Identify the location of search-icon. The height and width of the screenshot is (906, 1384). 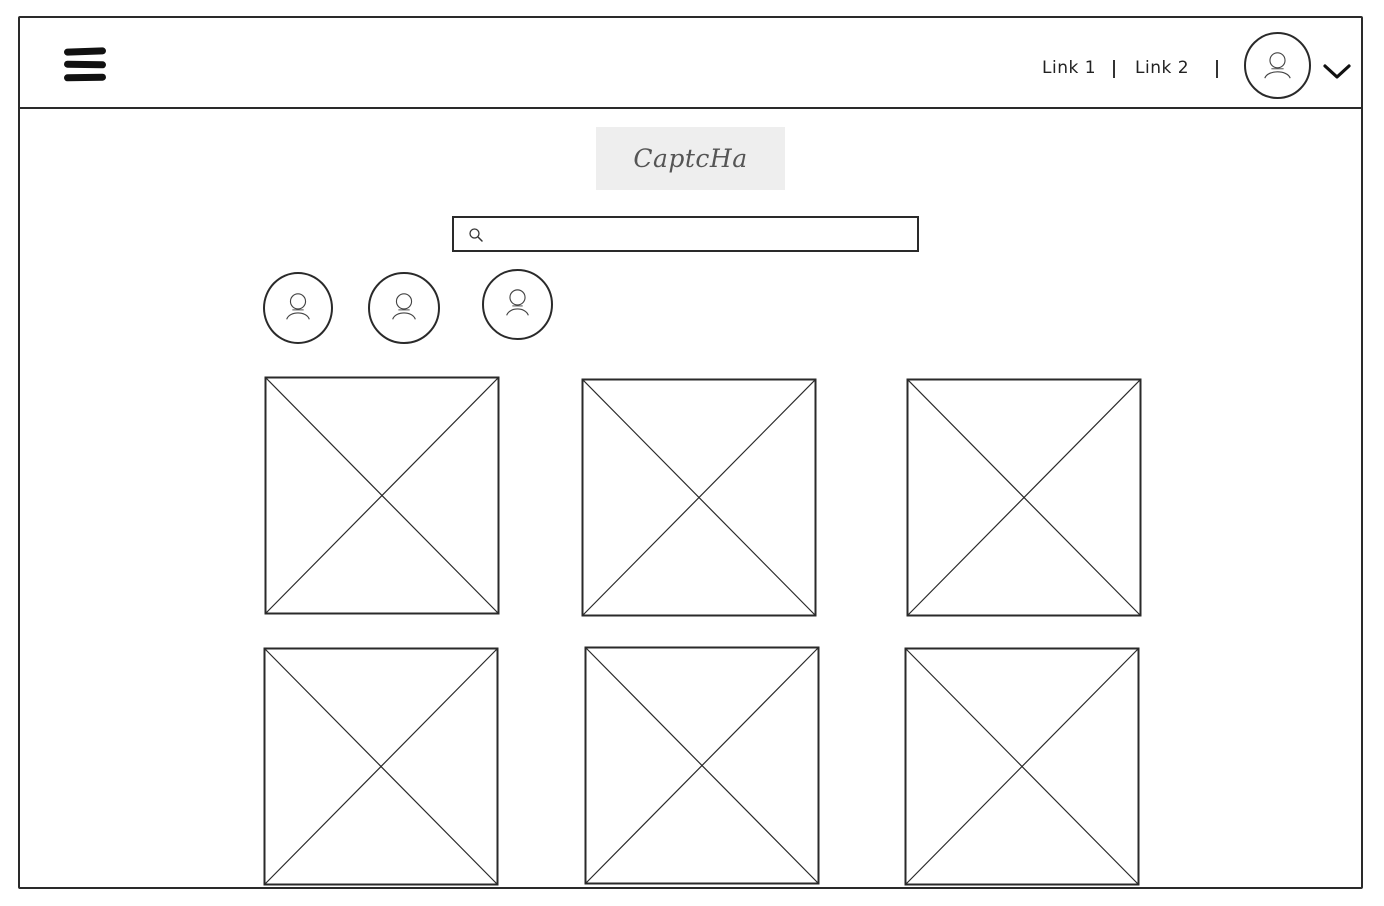
(476, 235).